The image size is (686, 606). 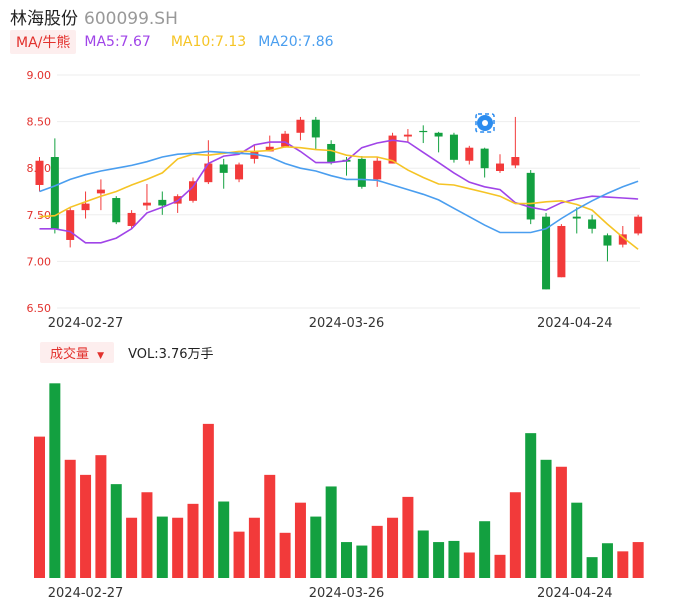 What do you see at coordinates (296, 42) in the screenshot?
I see `ma20-value: MA20:7.86` at bounding box center [296, 42].